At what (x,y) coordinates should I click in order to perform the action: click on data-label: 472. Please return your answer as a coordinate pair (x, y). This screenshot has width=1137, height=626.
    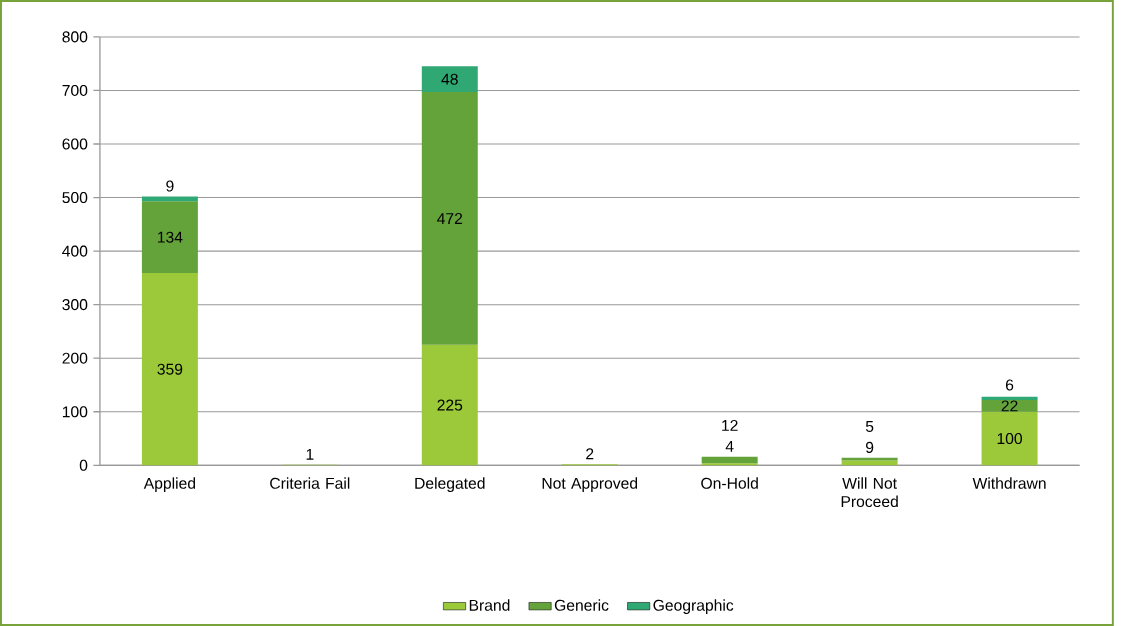
    Looking at the image, I should click on (450, 218).